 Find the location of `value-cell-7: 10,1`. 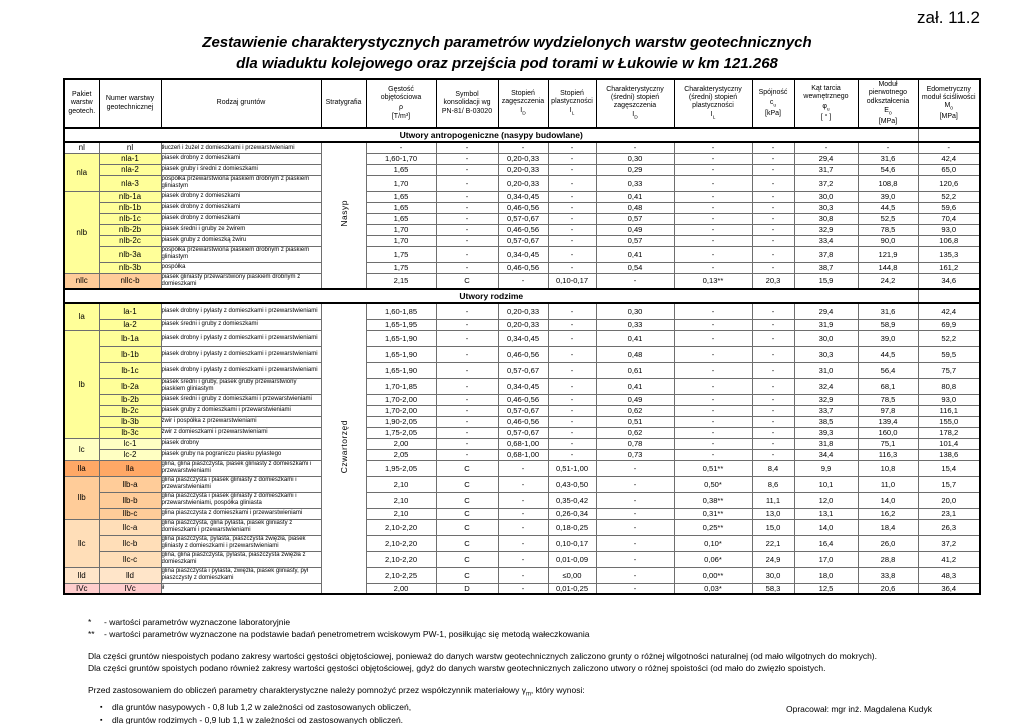

value-cell-7: 10,1 is located at coordinates (826, 484).